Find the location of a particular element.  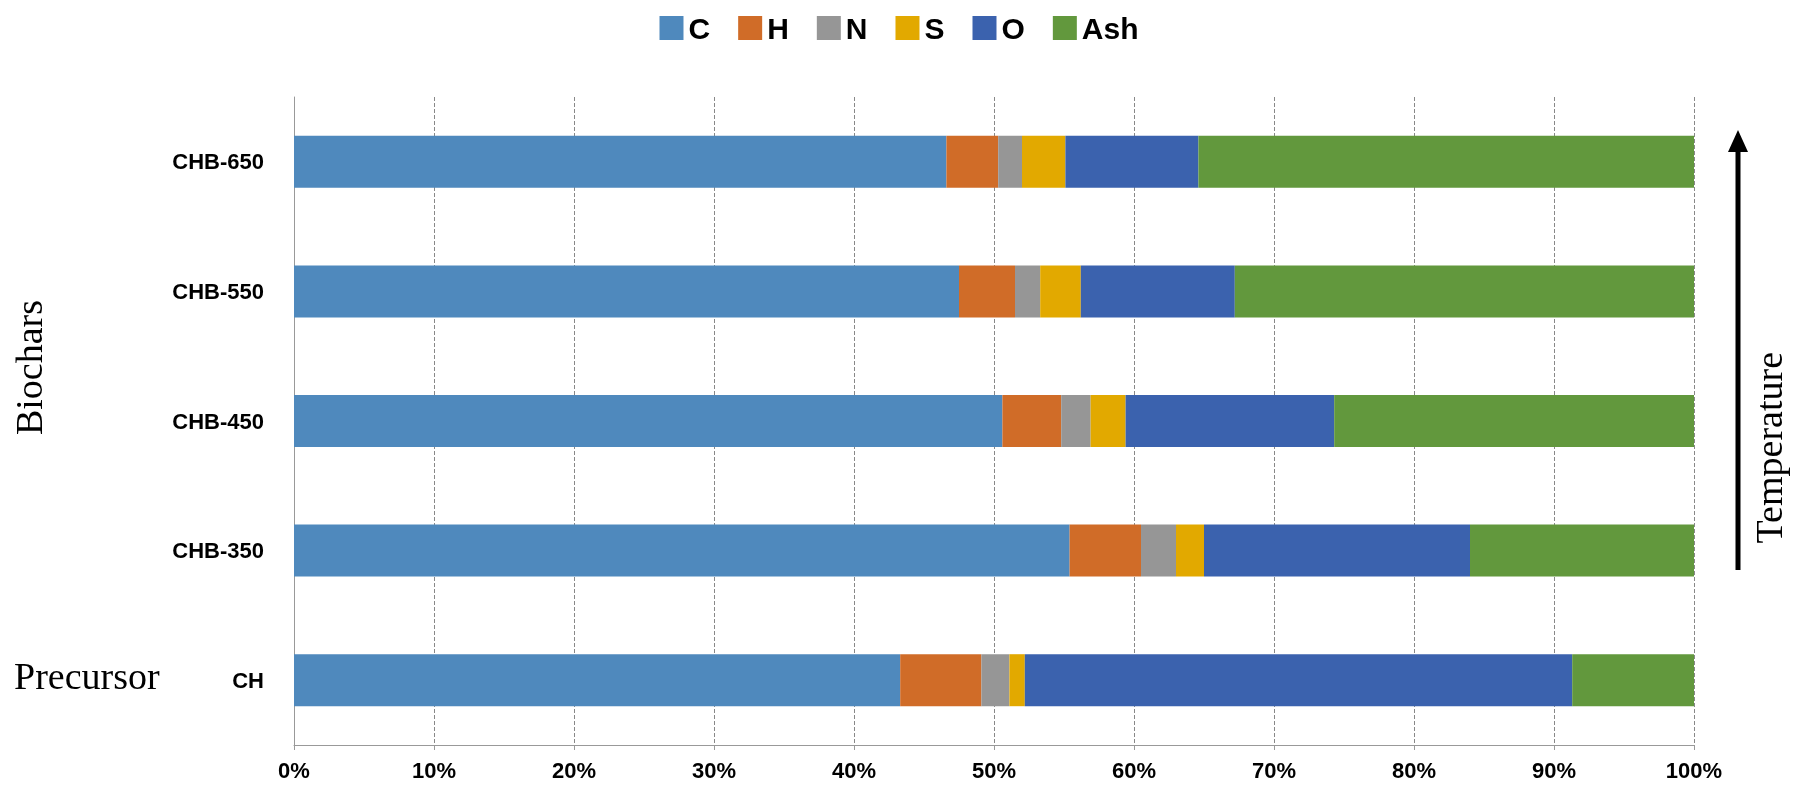

x-tick-label: 100% is located at coordinates (1694, 770).